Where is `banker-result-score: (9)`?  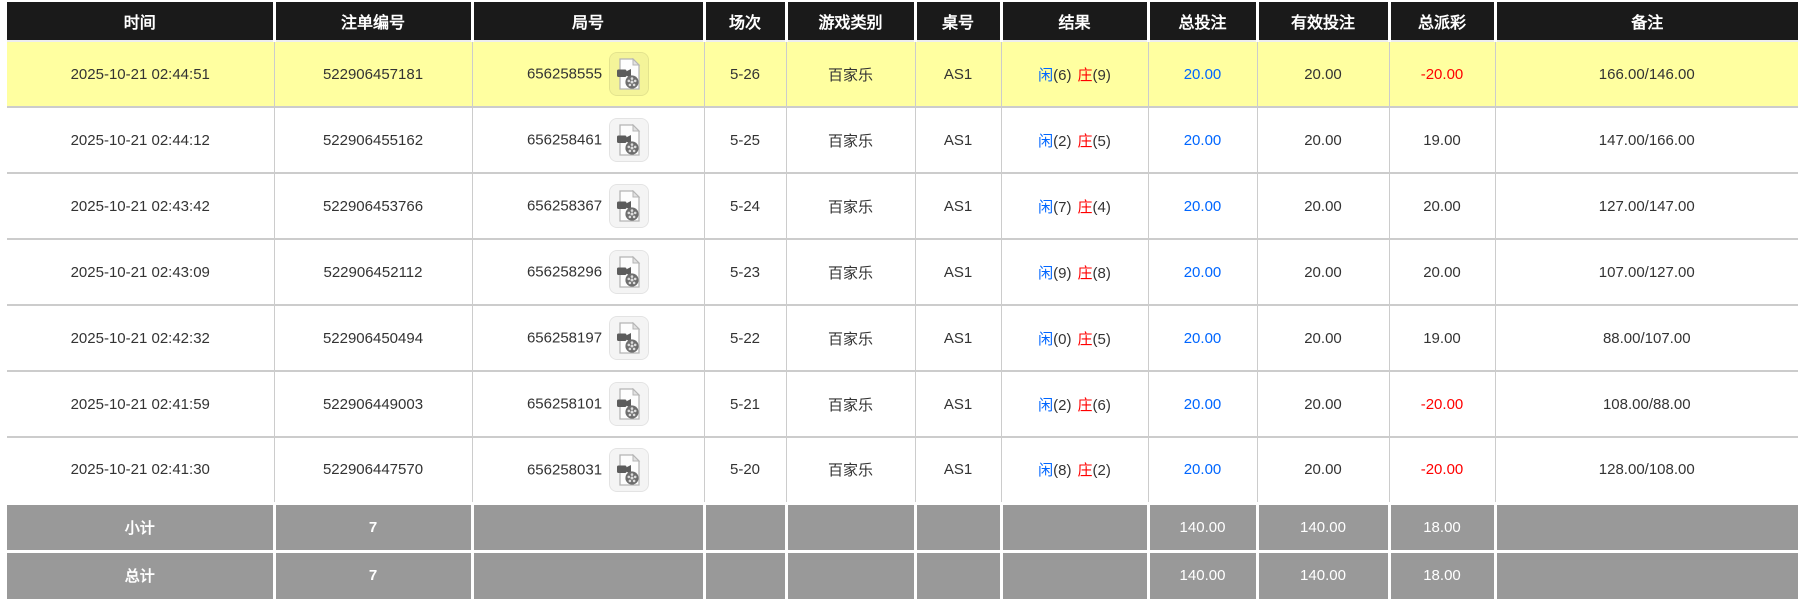 banker-result-score: (9) is located at coordinates (1101, 75).